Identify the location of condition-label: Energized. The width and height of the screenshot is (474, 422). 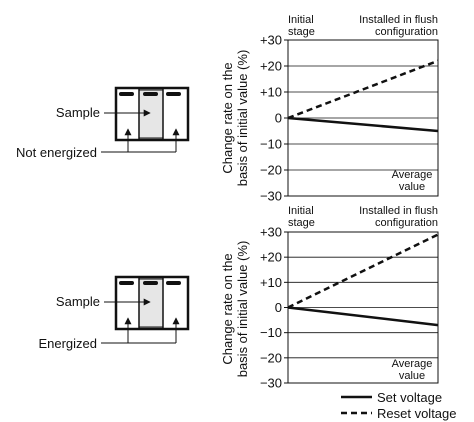
(67, 343).